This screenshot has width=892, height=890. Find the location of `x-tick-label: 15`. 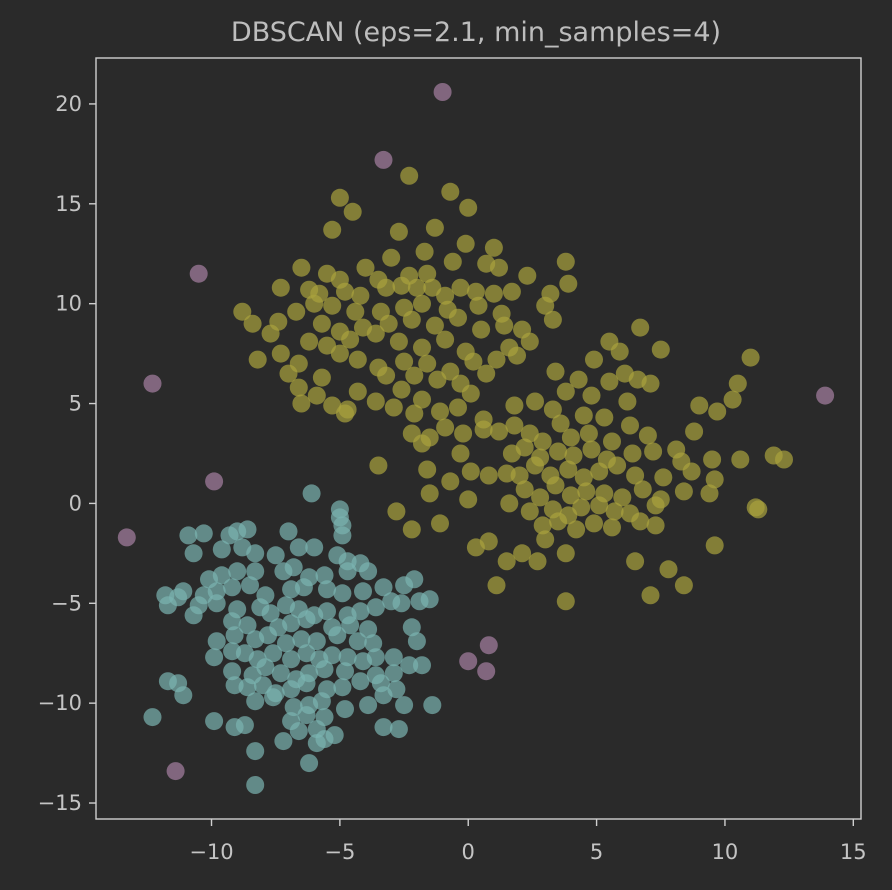

x-tick-label: 15 is located at coordinates (853, 852).